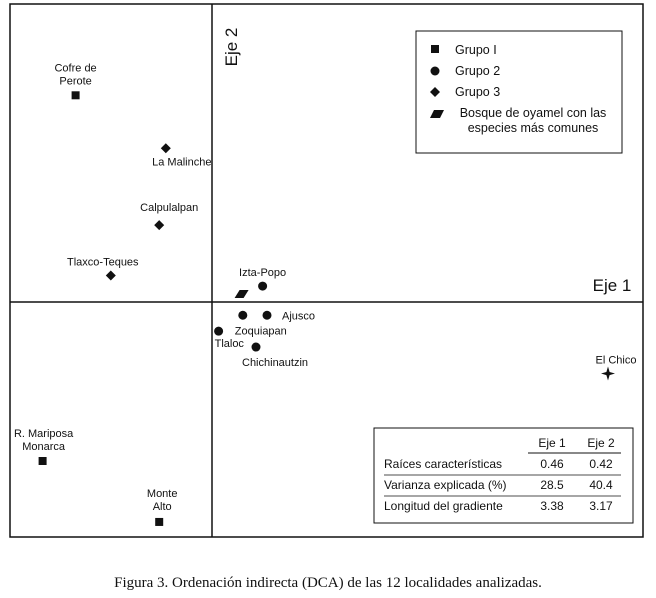  What do you see at coordinates (601, 464) in the screenshot?
I see `stats-row-eje2: 0.42` at bounding box center [601, 464].